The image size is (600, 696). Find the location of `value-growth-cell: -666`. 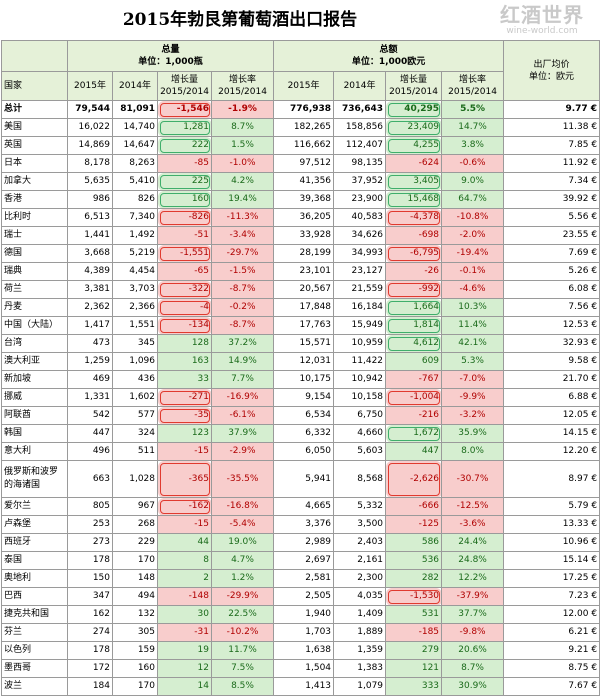

value-growth-cell: -666 is located at coordinates (414, 506).